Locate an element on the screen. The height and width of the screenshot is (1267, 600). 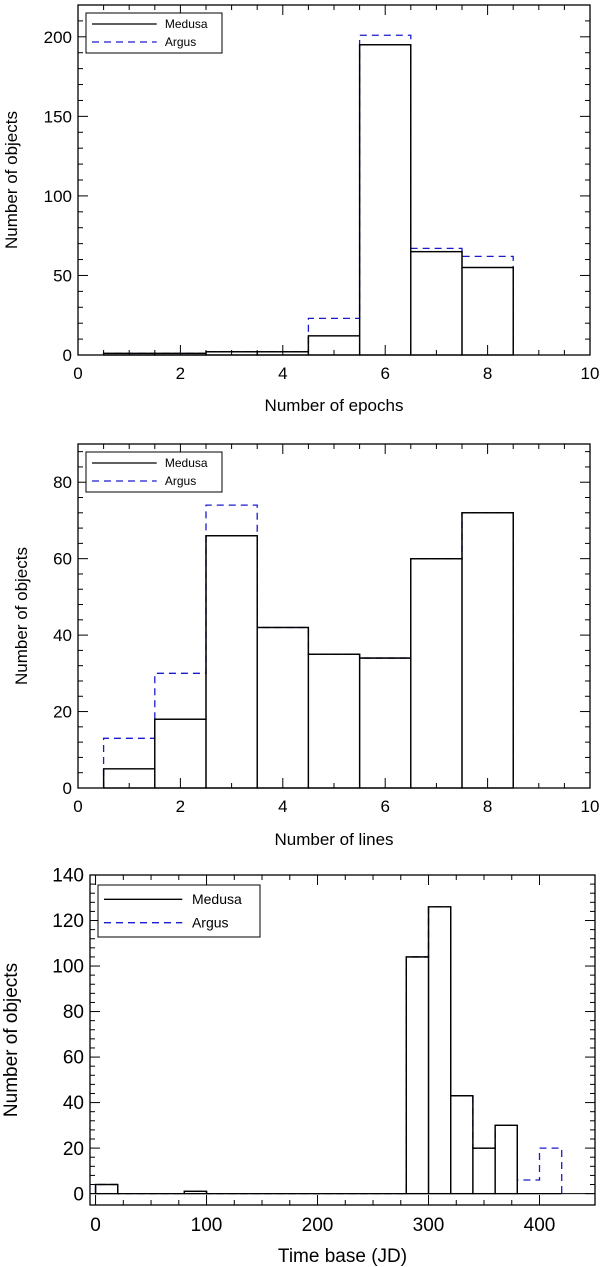
x-tick-label: 100 is located at coordinates (207, 1225).